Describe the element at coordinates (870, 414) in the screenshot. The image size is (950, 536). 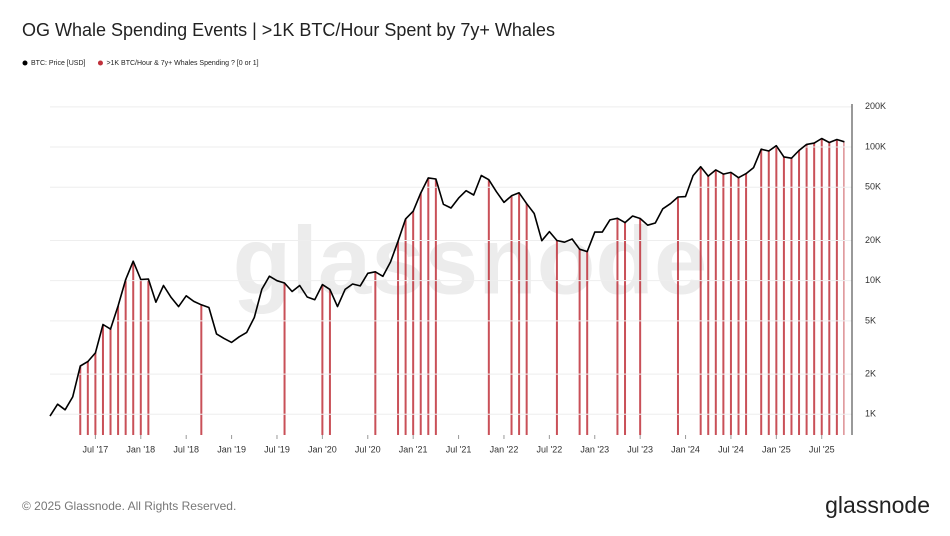
I see `y-tick-label: 1K` at that location.